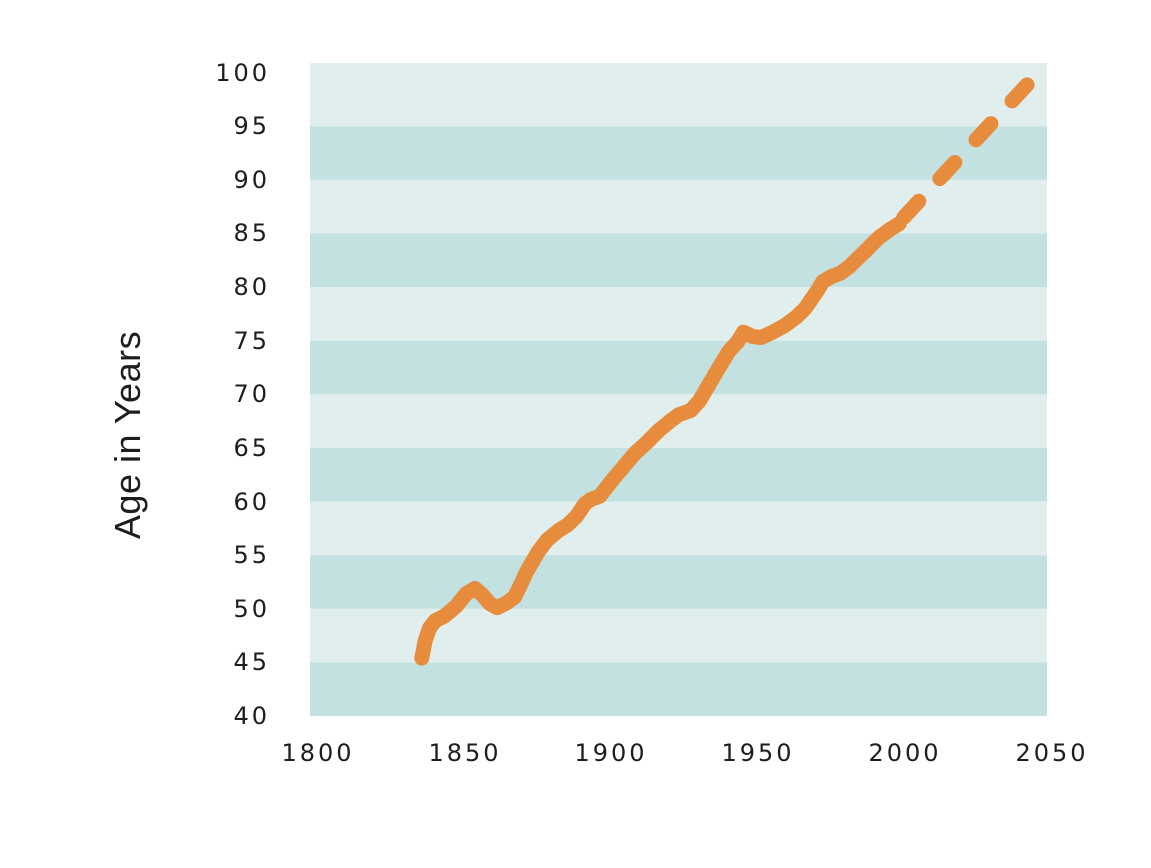 The height and width of the screenshot is (868, 1151). What do you see at coordinates (251, 609) in the screenshot?
I see `y-tick-label: 50` at bounding box center [251, 609].